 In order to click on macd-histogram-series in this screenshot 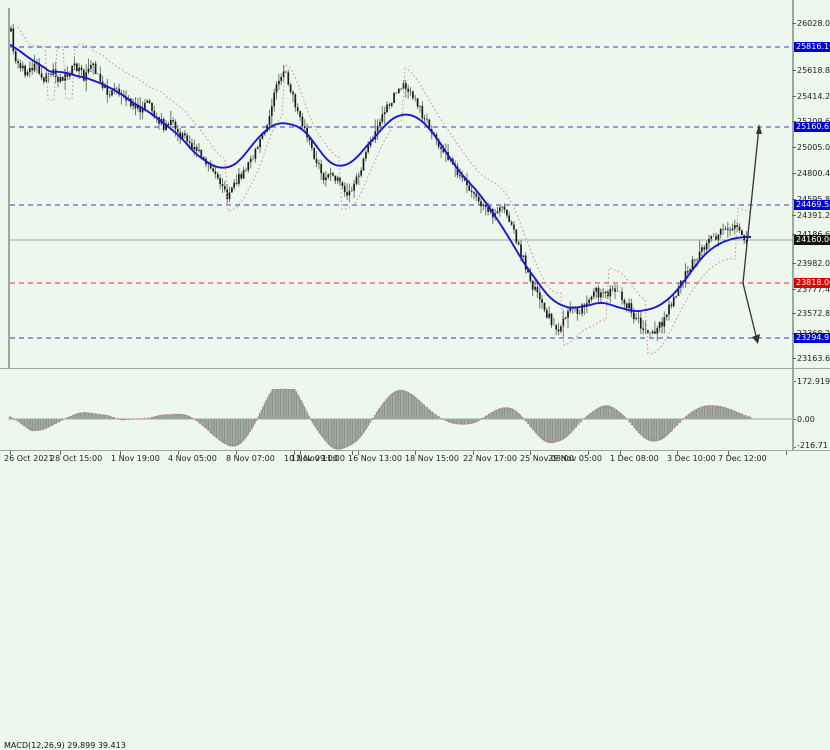, I will do `click(380, 419)`.